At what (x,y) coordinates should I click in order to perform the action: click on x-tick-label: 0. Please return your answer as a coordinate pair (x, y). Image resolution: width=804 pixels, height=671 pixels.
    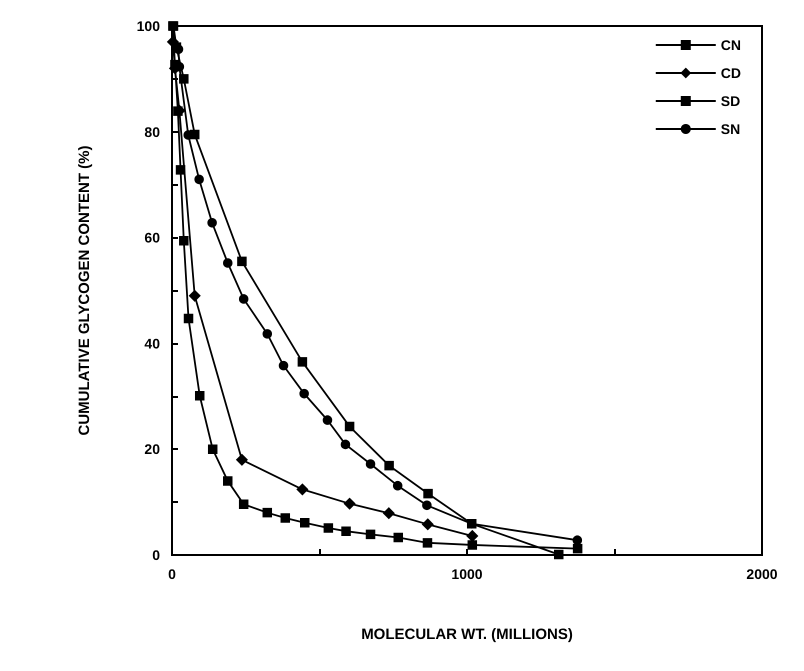
    Looking at the image, I should click on (172, 574).